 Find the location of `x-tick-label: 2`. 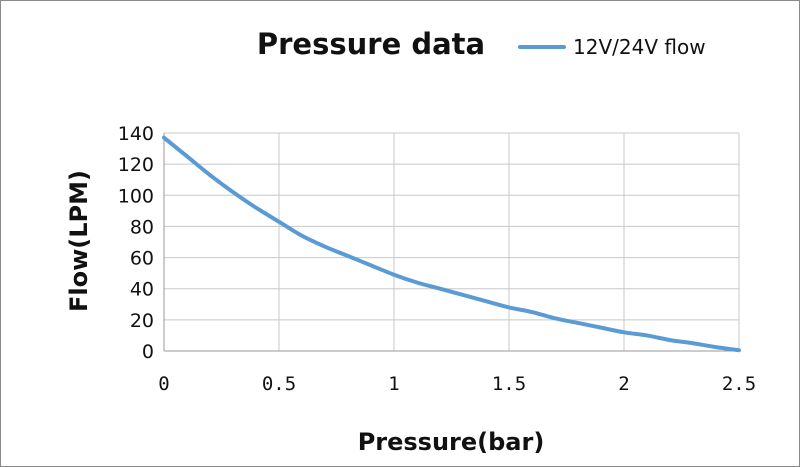

x-tick-label: 2 is located at coordinates (623, 384).